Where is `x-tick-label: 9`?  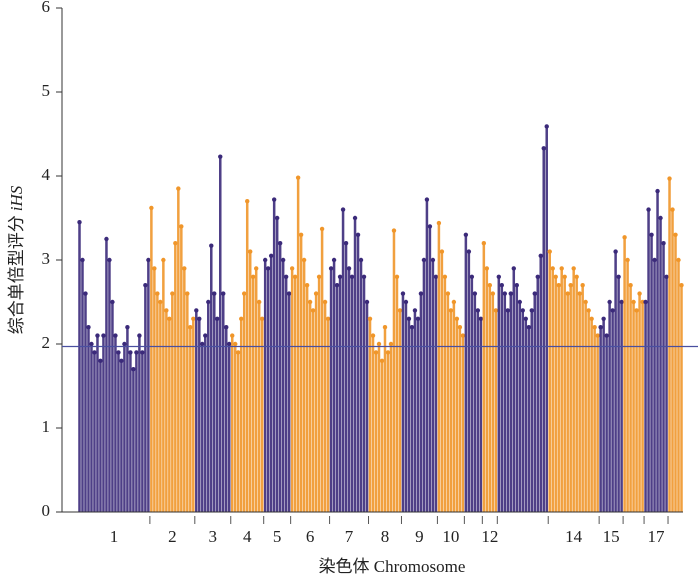 x-tick-label: 9 is located at coordinates (419, 536).